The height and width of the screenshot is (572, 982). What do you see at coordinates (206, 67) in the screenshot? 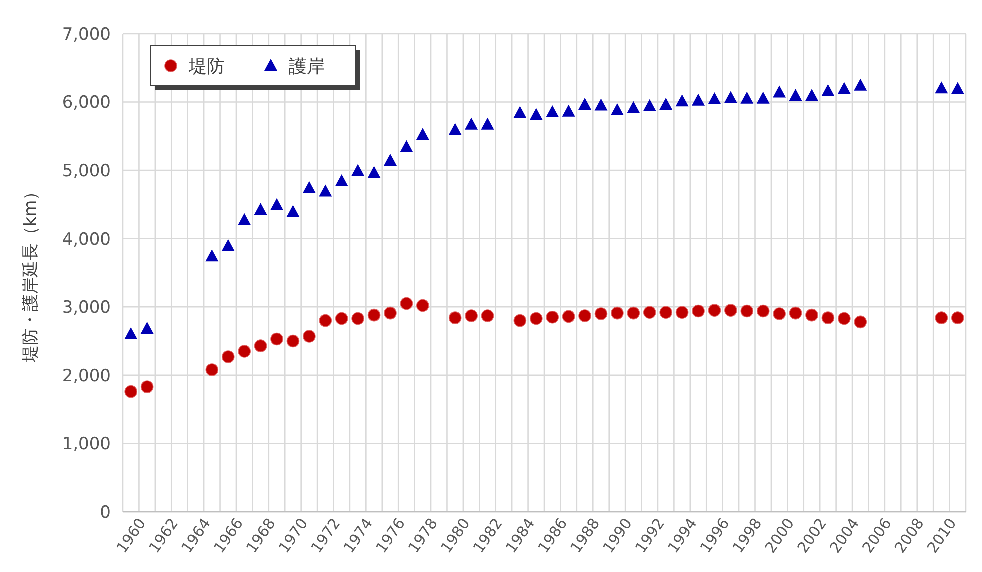
I see `legend-label: 堤防` at bounding box center [206, 67].